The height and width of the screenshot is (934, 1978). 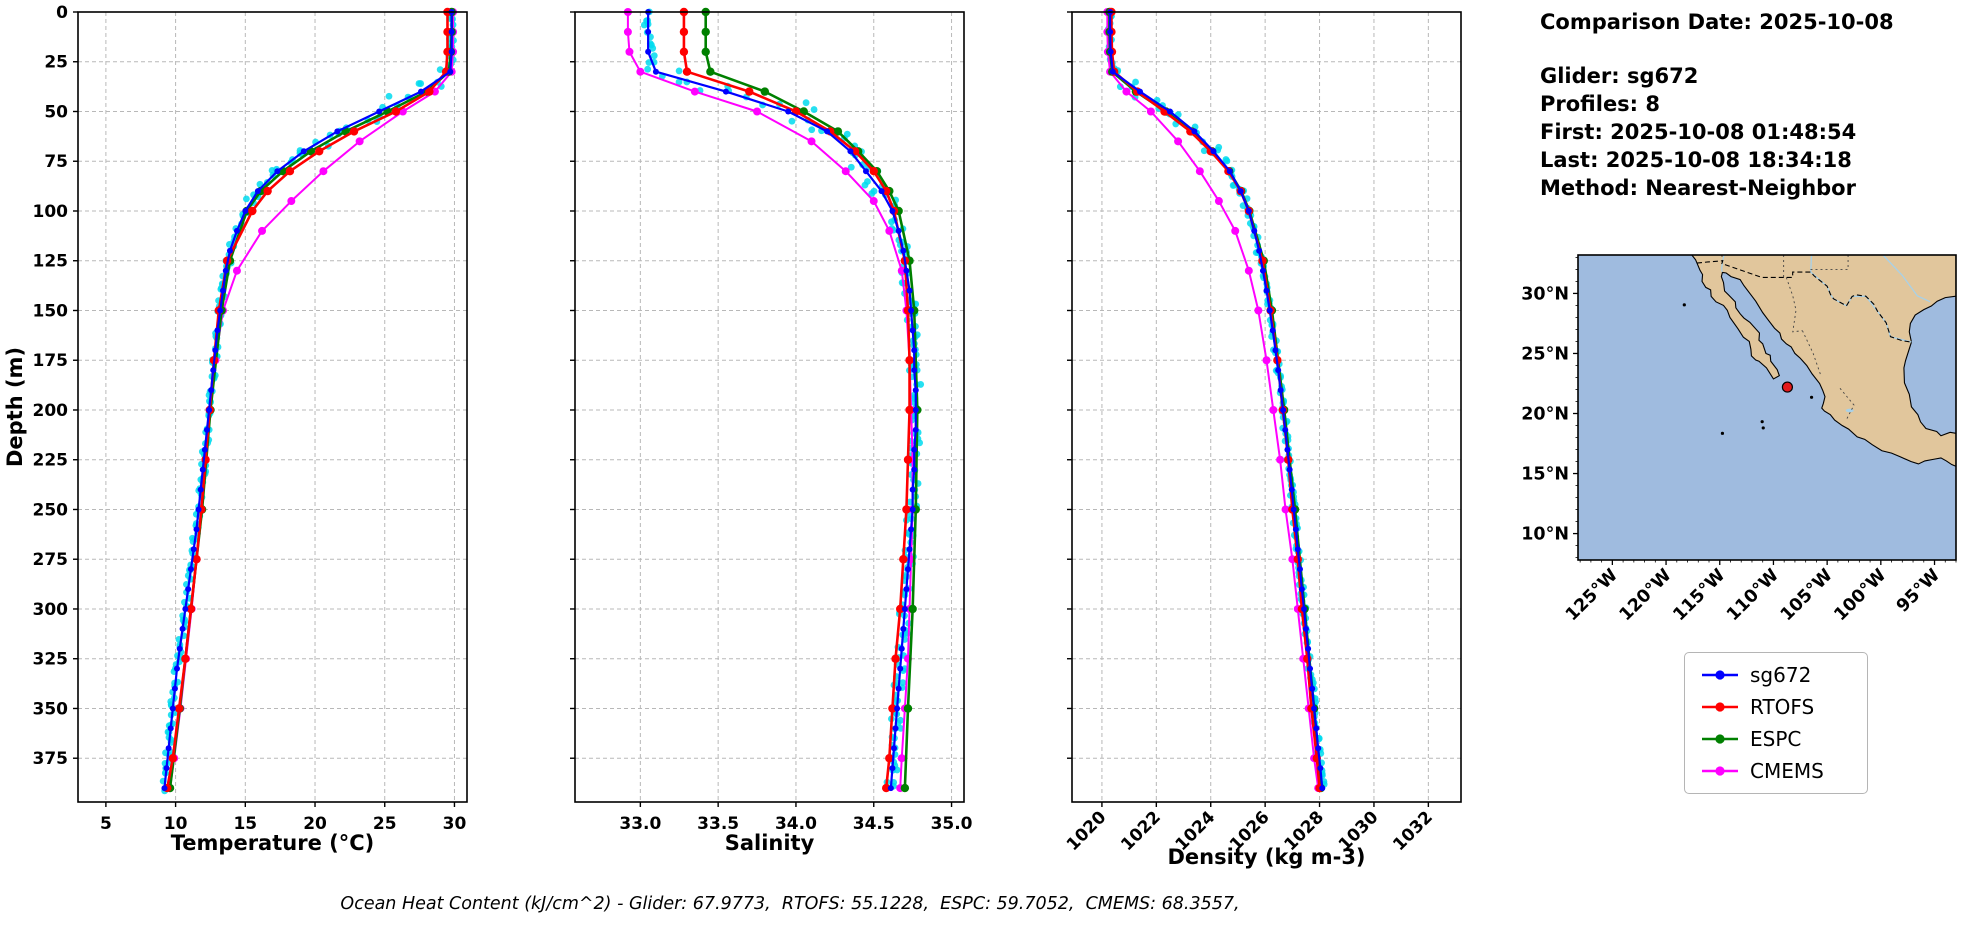 What do you see at coordinates (51, 212) in the screenshot?
I see `svg-text: 100` at bounding box center [51, 212].